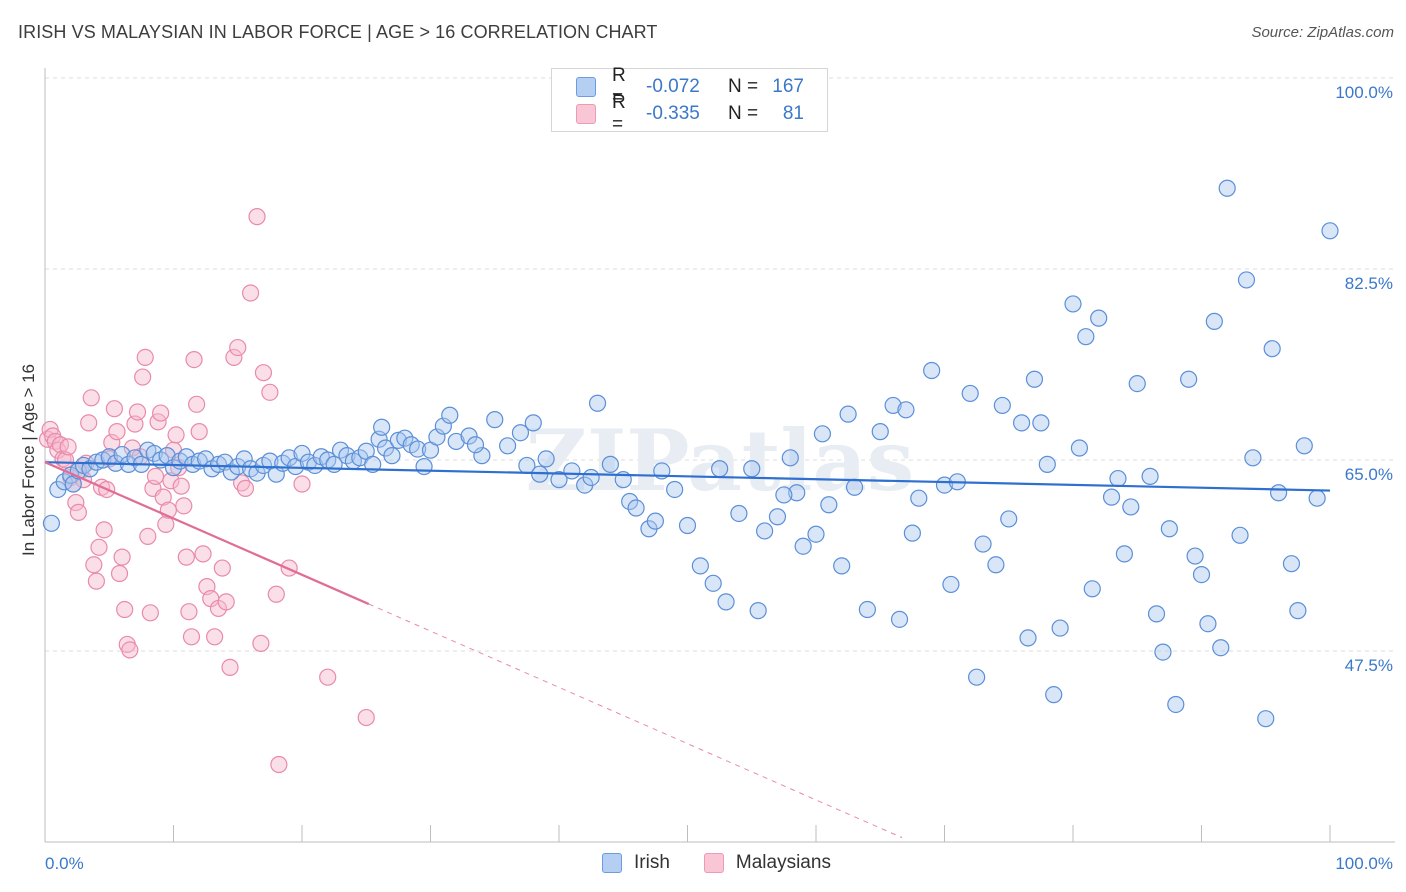 This screenshot has width=1406, height=892. What do you see at coordinates (635, 721) in the screenshot?
I see `malaysian-trend-extension` at bounding box center [635, 721].